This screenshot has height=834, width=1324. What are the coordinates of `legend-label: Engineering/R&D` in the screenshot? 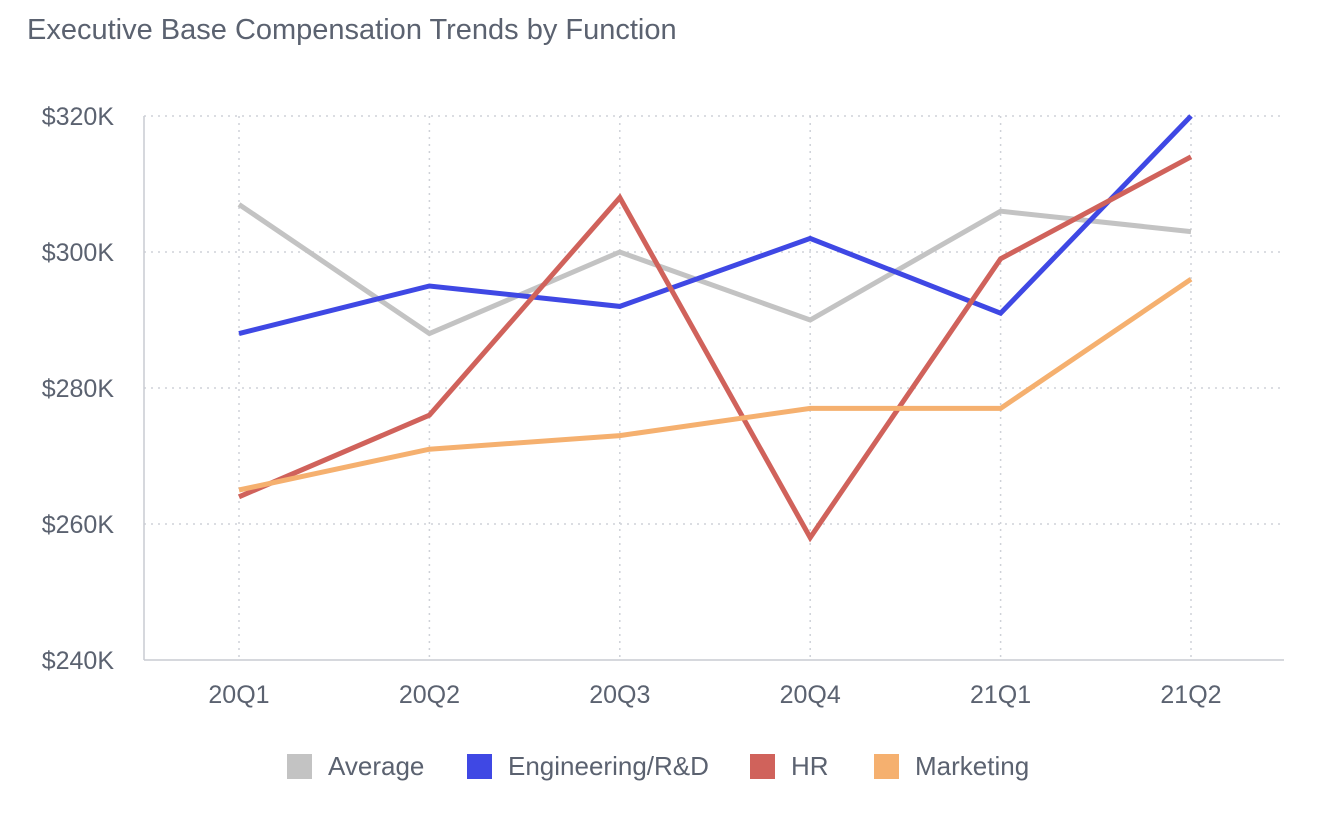 It's located at (608, 765).